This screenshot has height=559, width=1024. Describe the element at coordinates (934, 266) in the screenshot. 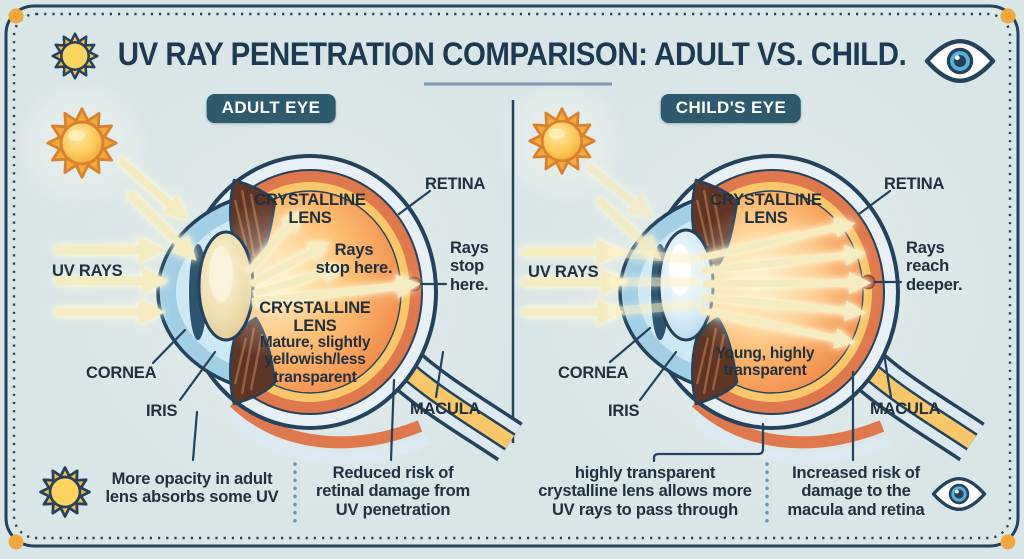

I see `child-rays-reach-label: Rays reach deeper.` at that location.